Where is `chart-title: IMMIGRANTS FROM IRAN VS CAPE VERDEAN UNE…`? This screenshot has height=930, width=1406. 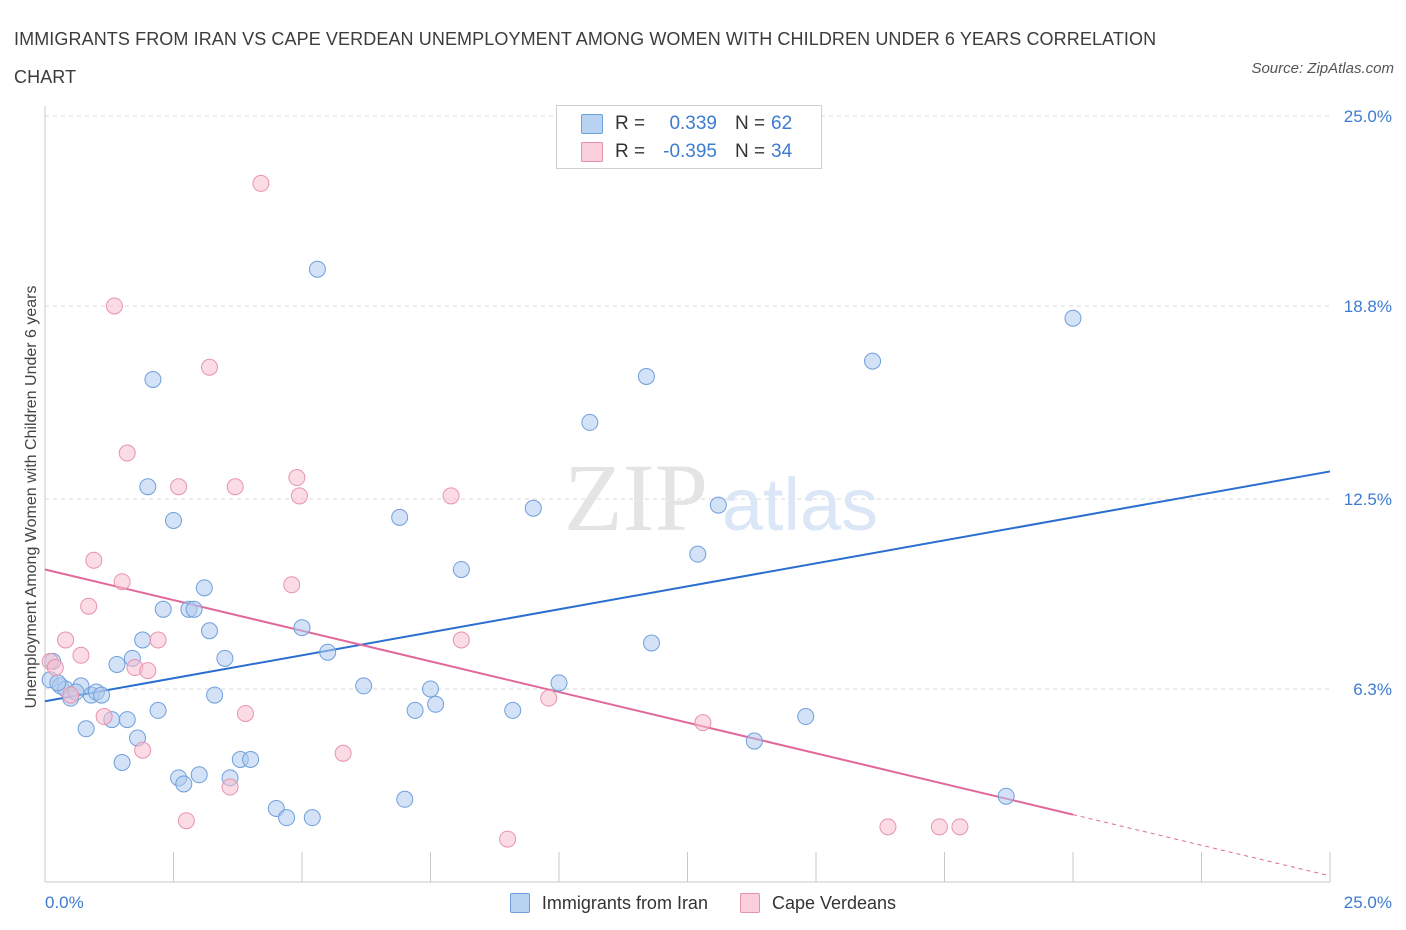
chart-title: IMMIGRANTS FROM IRAN VS CAPE VERDEAN UNE… is located at coordinates (585, 58).